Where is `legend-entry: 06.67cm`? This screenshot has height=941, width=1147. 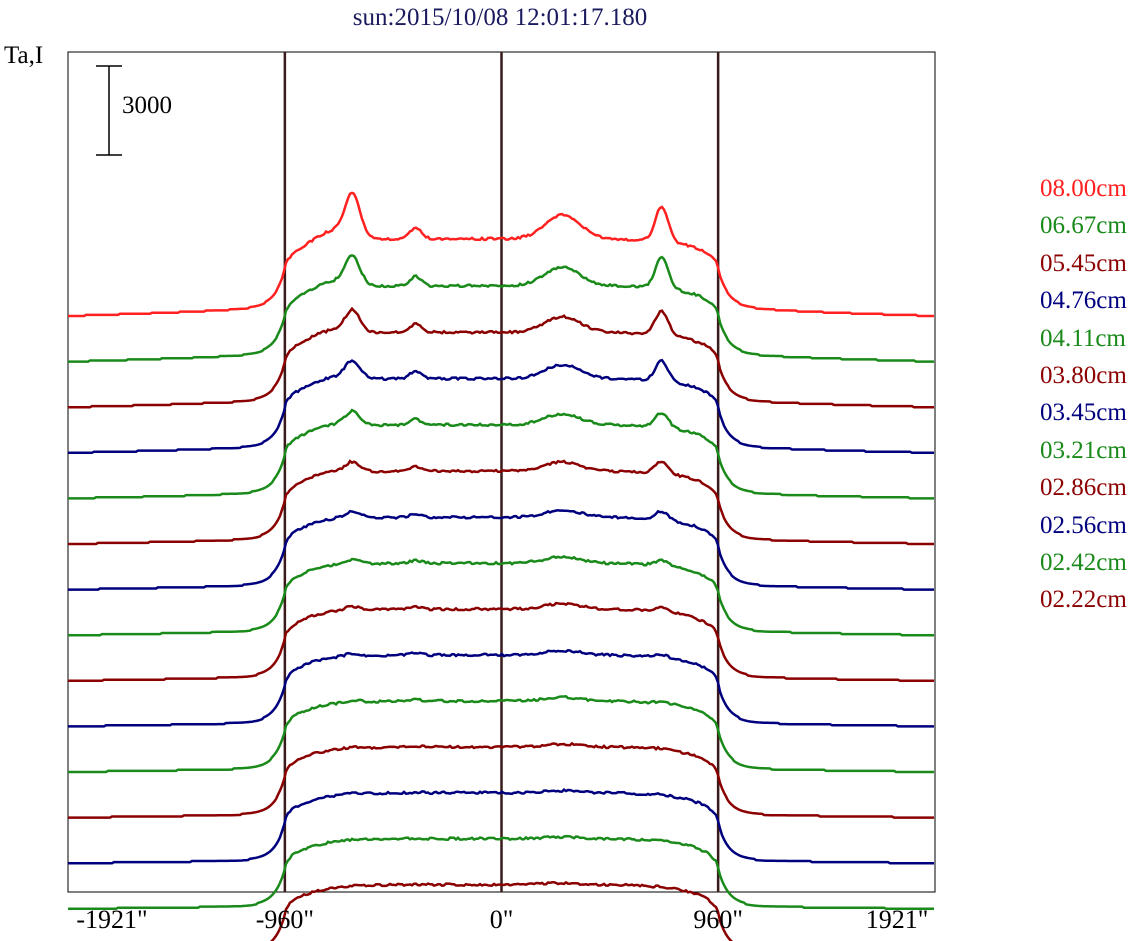 legend-entry: 06.67cm is located at coordinates (1083, 226).